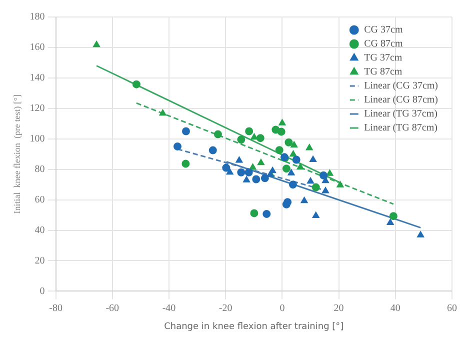  Describe the element at coordinates (39, 200) in the screenshot. I see `y-tick-label: 60` at that location.